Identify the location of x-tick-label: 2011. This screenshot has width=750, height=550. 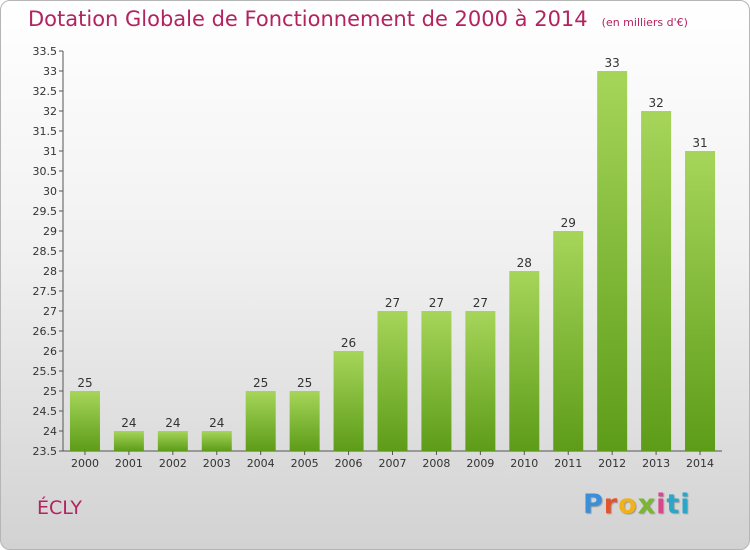
(568, 463).